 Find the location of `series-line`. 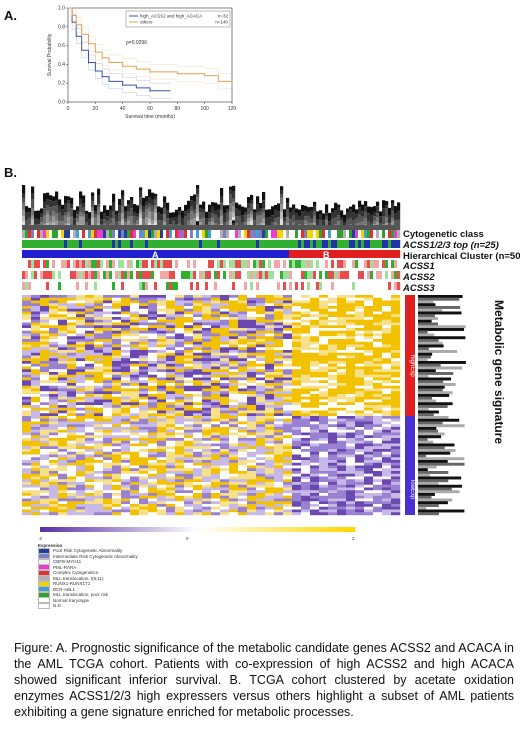

series-line is located at coordinates (119, 49).